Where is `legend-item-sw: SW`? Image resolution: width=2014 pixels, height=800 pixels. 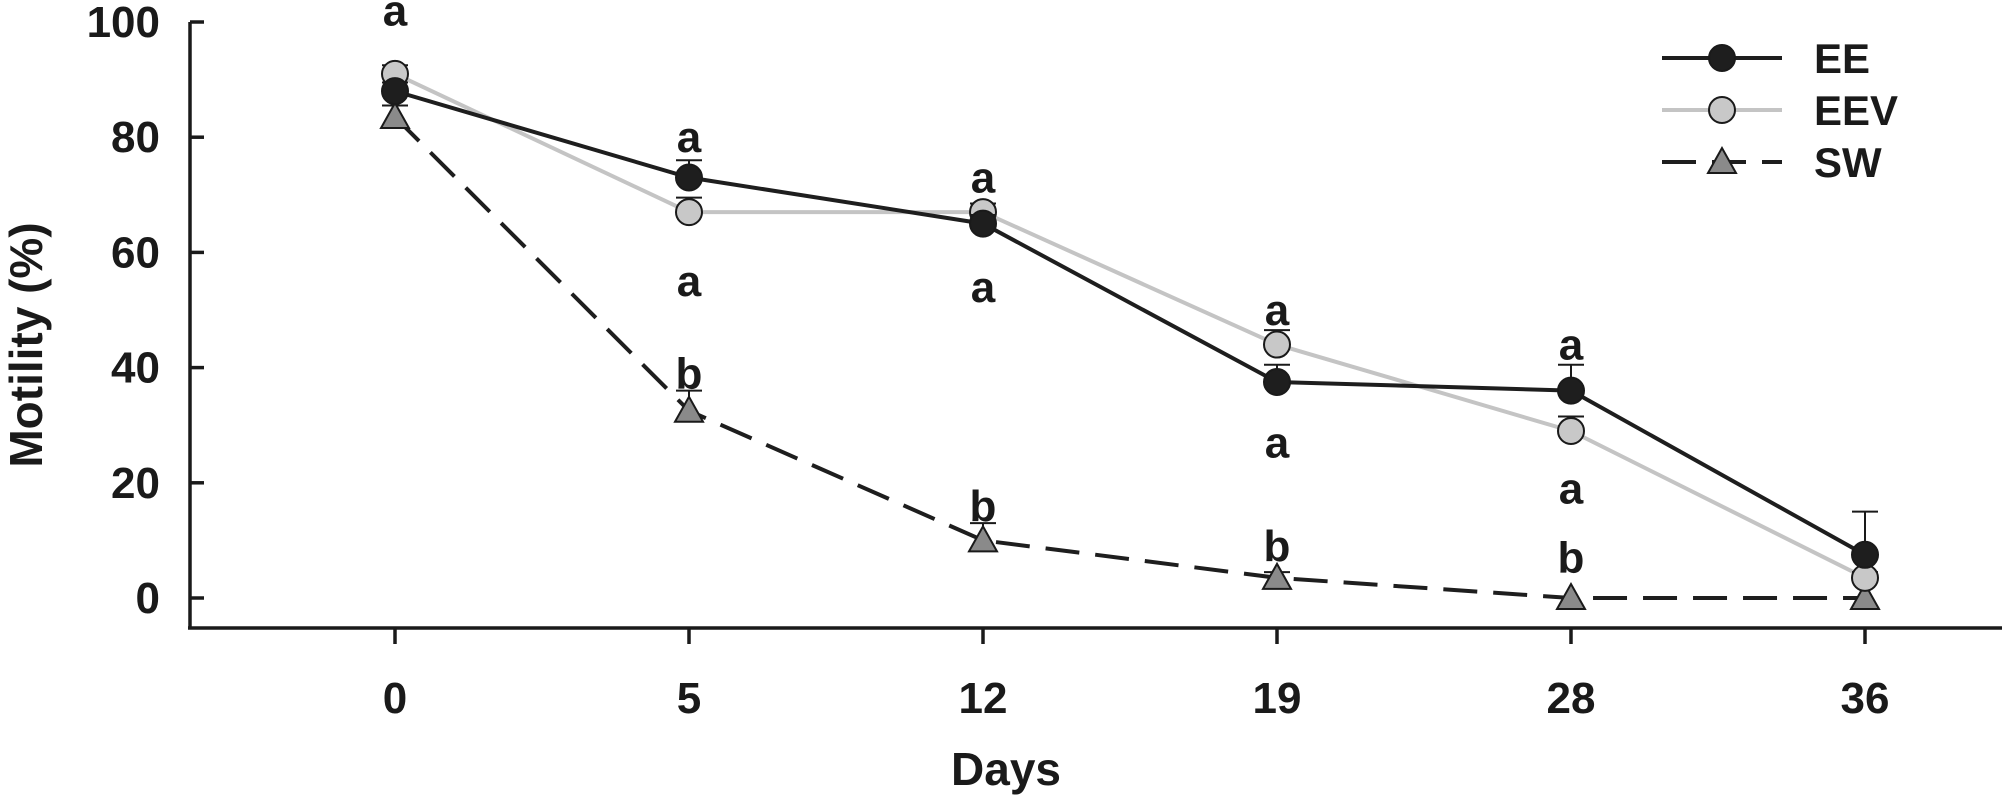 legend-item-sw: SW is located at coordinates (1772, 162).